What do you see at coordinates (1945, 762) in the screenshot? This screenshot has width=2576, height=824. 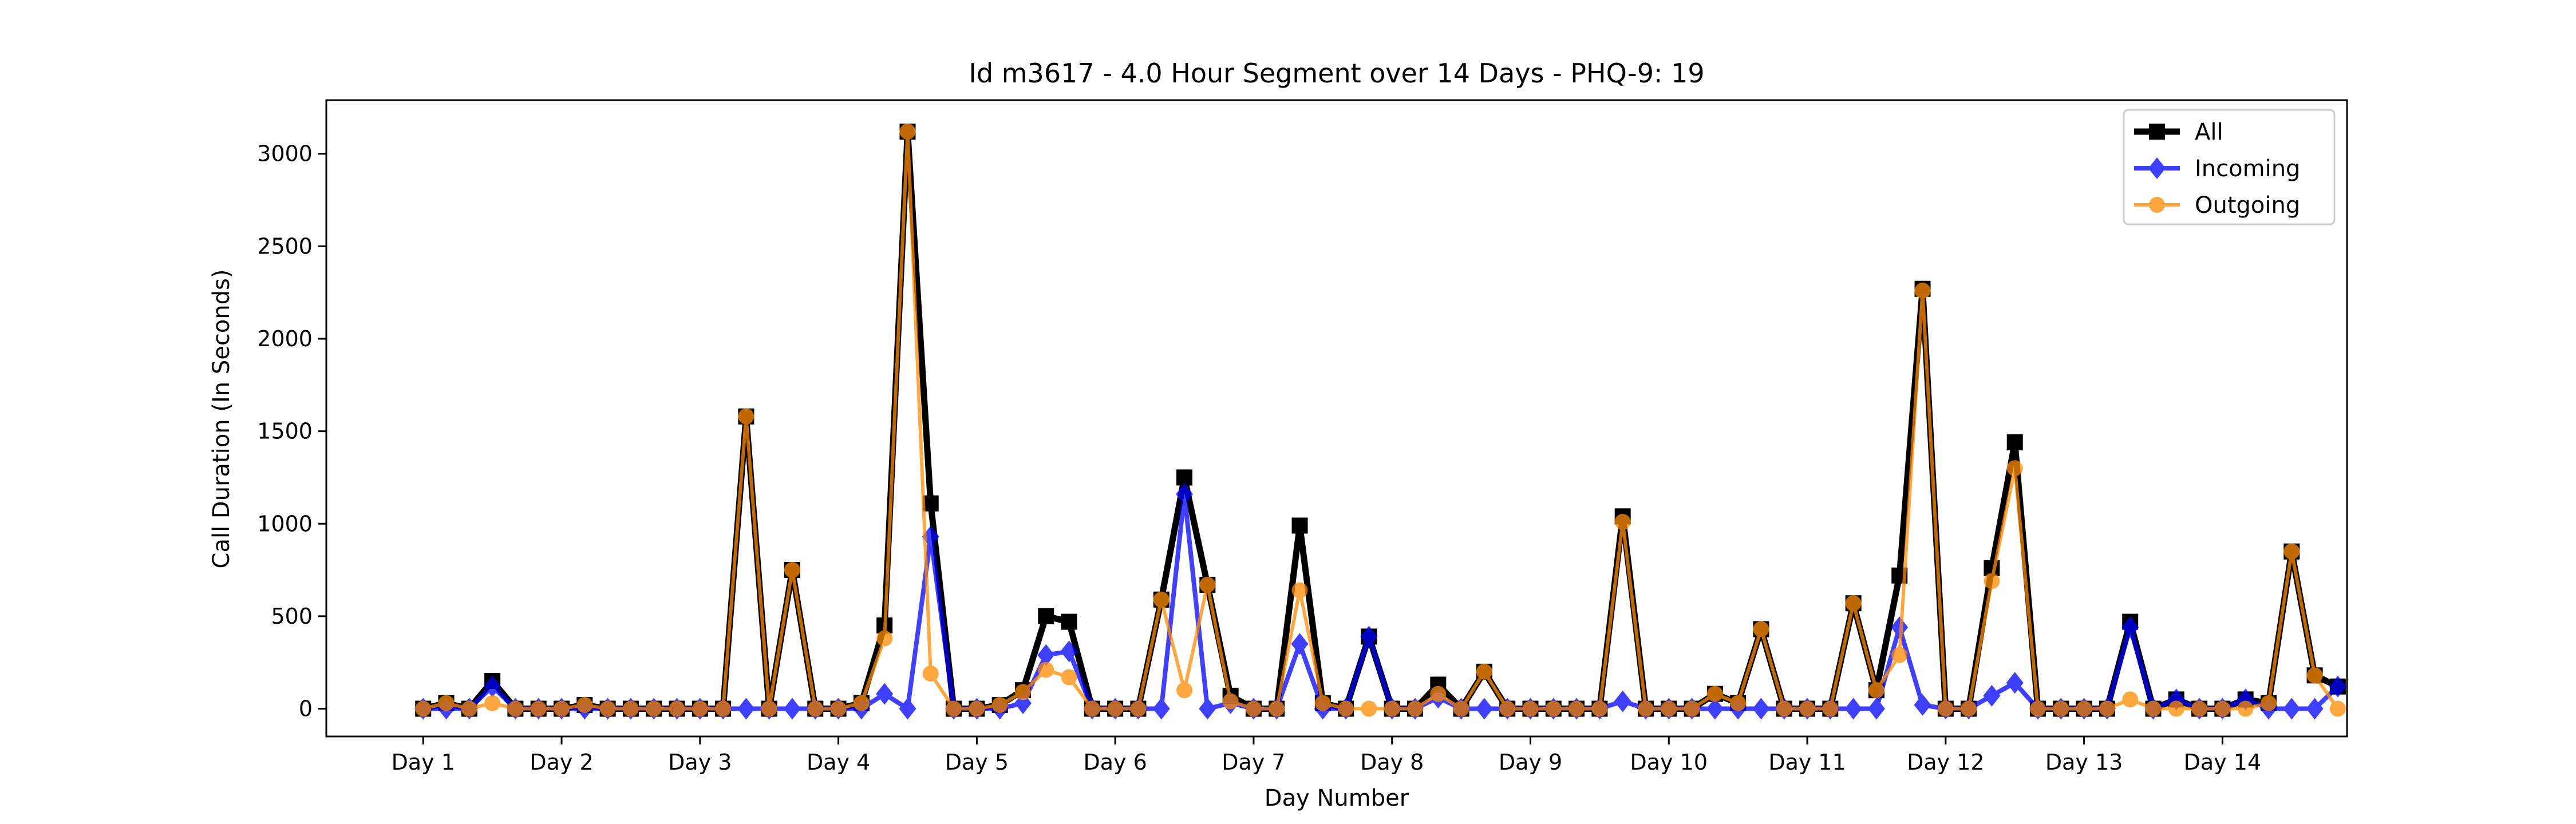 I see `x-tick-label: Day 12` at bounding box center [1945, 762].